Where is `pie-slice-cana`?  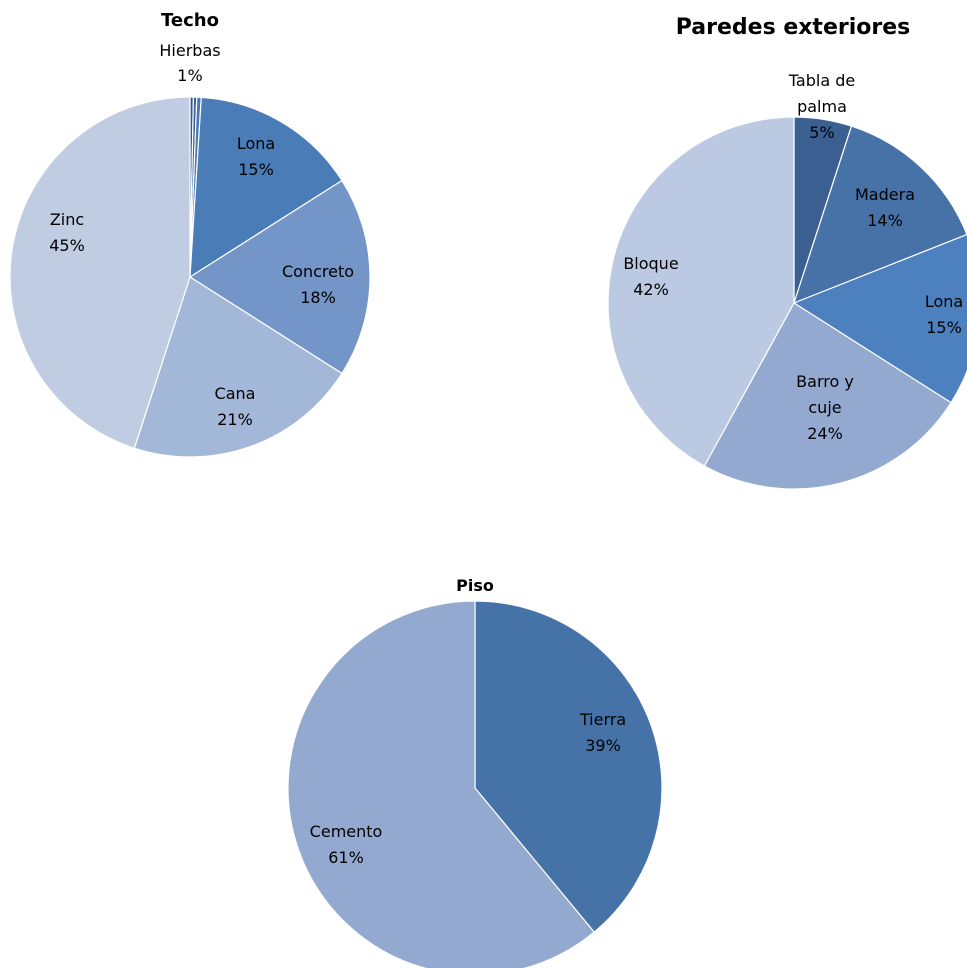
pie-slice-cana is located at coordinates (238, 367).